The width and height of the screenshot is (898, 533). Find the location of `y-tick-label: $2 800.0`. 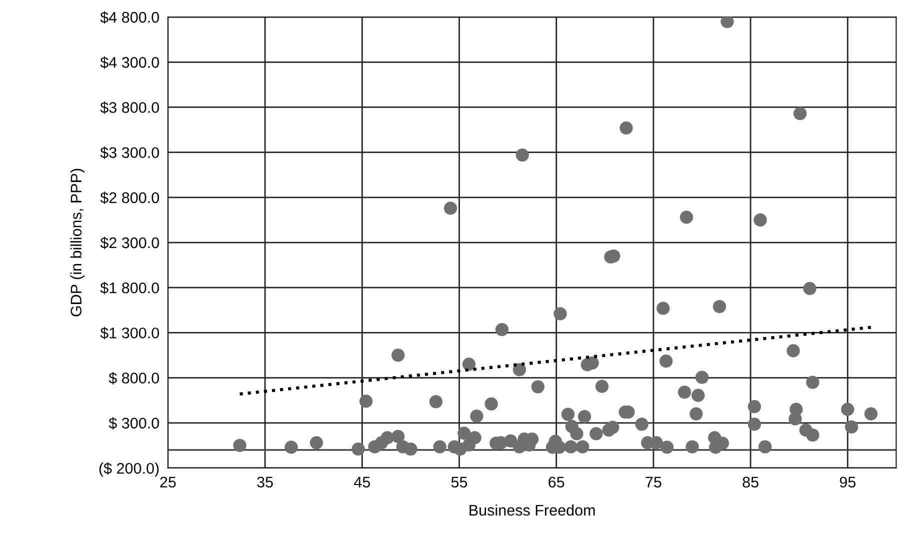

y-tick-label: $2 800.0 is located at coordinates (129, 198).